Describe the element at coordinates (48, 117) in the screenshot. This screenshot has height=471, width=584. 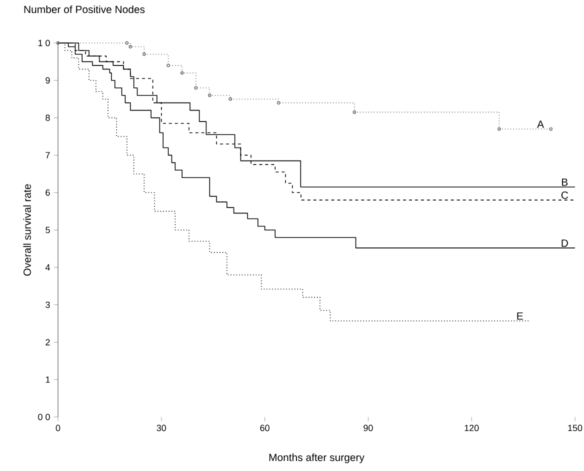
I see `y-tick-label: 8` at that location.